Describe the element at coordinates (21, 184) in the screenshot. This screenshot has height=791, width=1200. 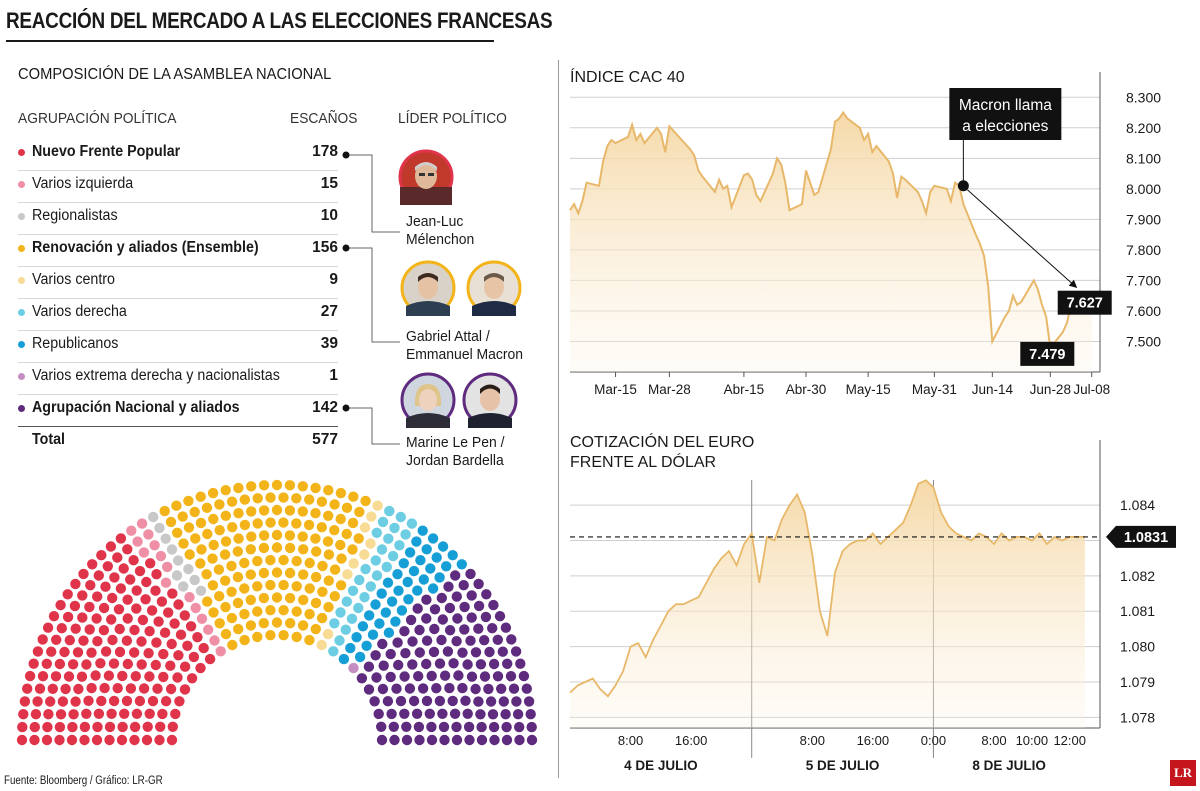
I see `party-color-dot` at that location.